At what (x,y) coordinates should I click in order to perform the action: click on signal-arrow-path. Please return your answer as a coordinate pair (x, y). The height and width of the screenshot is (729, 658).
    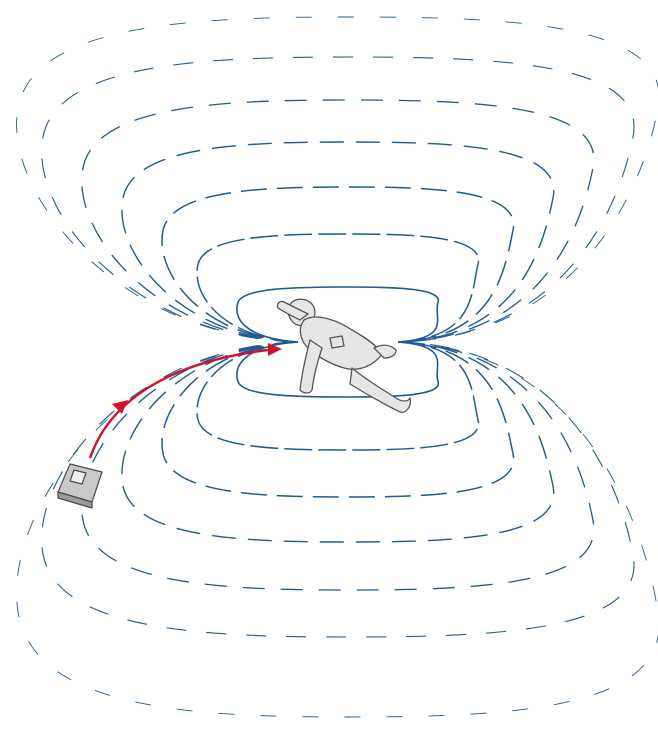
    Looking at the image, I should click on (178, 403).